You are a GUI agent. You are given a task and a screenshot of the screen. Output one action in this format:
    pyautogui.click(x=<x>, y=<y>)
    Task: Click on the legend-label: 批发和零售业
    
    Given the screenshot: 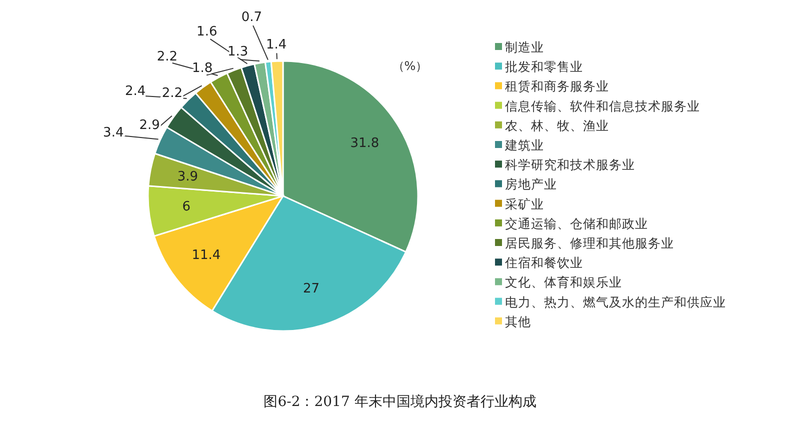 What is the action you would take?
    pyautogui.click(x=544, y=66)
    